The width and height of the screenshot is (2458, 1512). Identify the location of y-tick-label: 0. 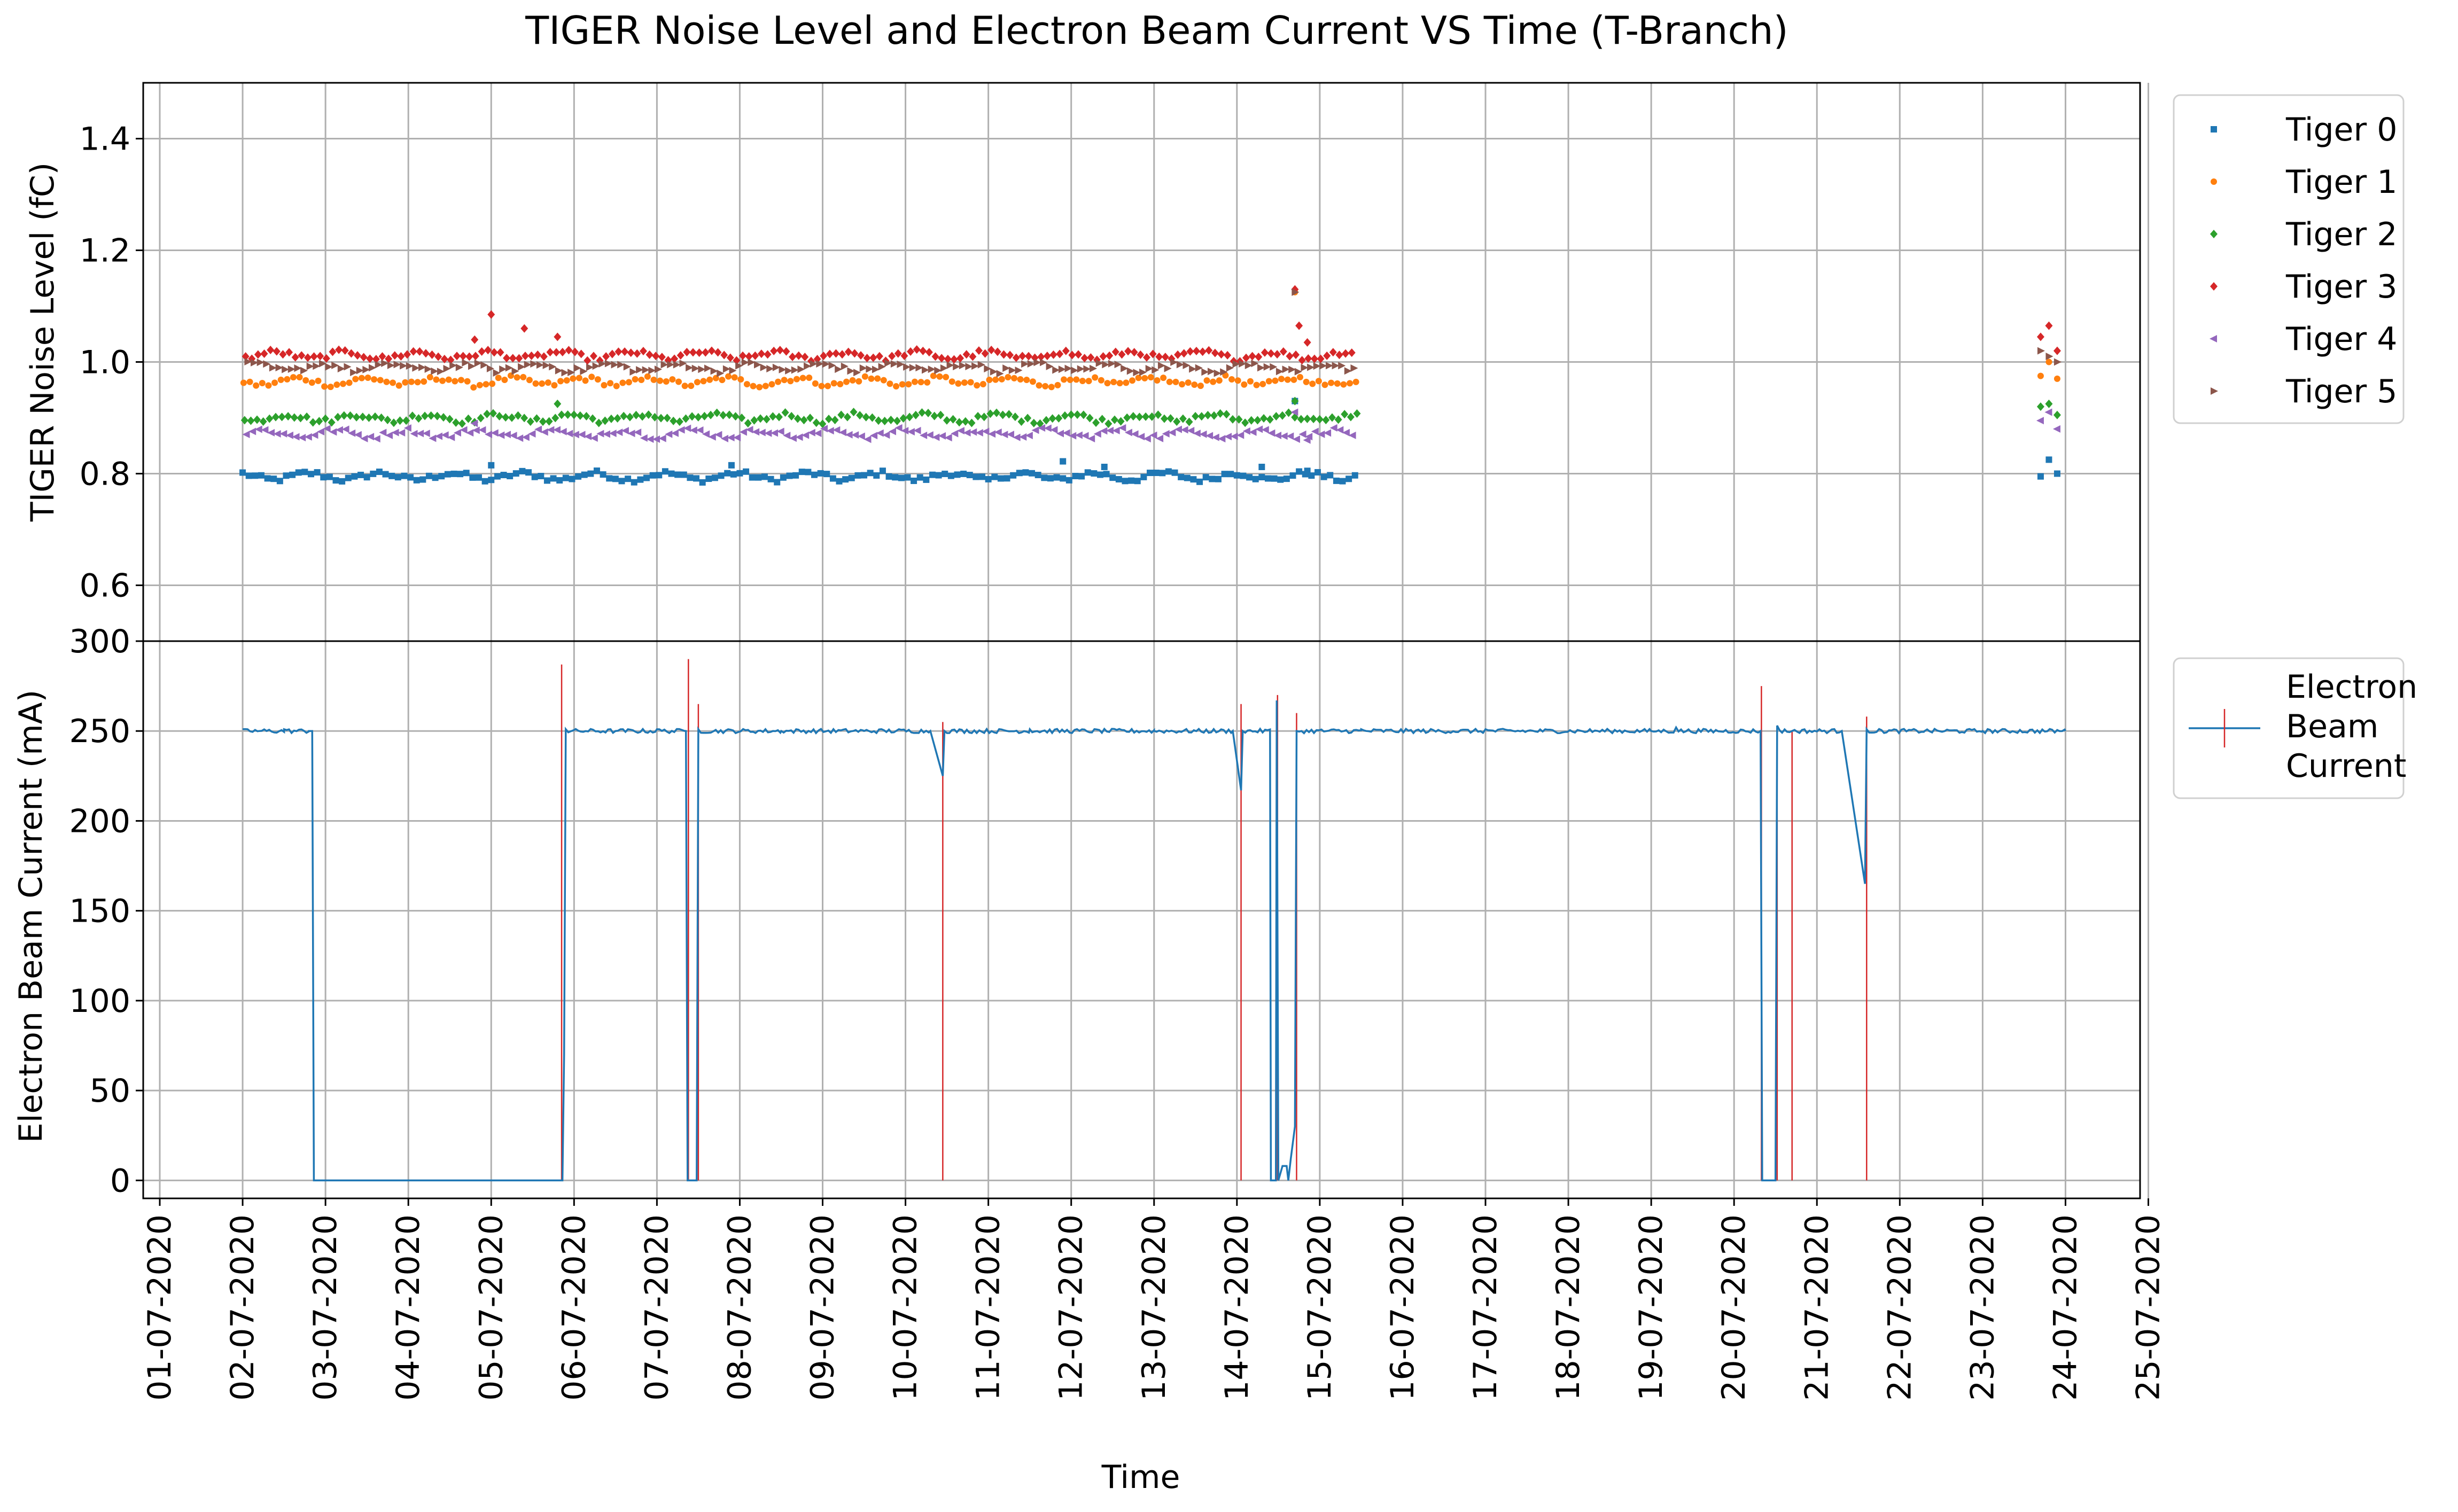
(120, 1180).